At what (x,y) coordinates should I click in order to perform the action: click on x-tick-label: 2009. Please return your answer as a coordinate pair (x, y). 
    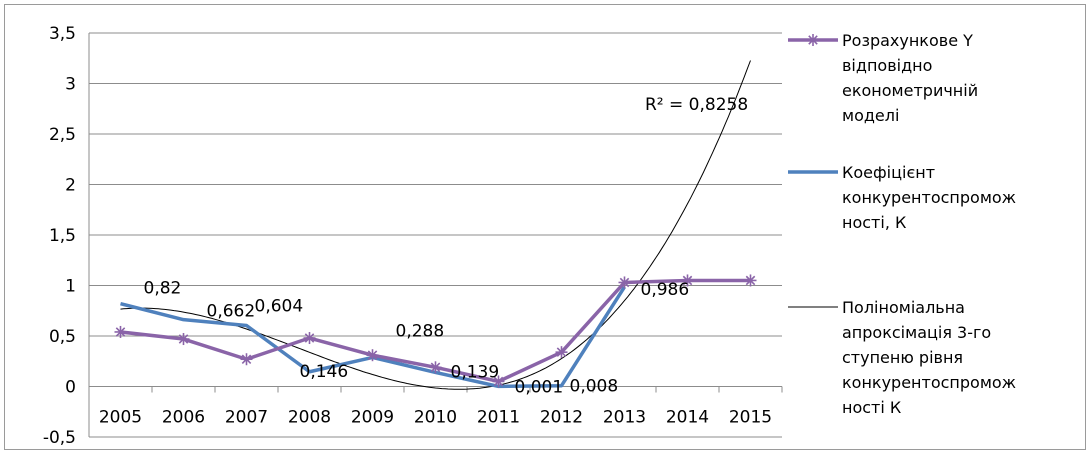
    Looking at the image, I should click on (372, 418).